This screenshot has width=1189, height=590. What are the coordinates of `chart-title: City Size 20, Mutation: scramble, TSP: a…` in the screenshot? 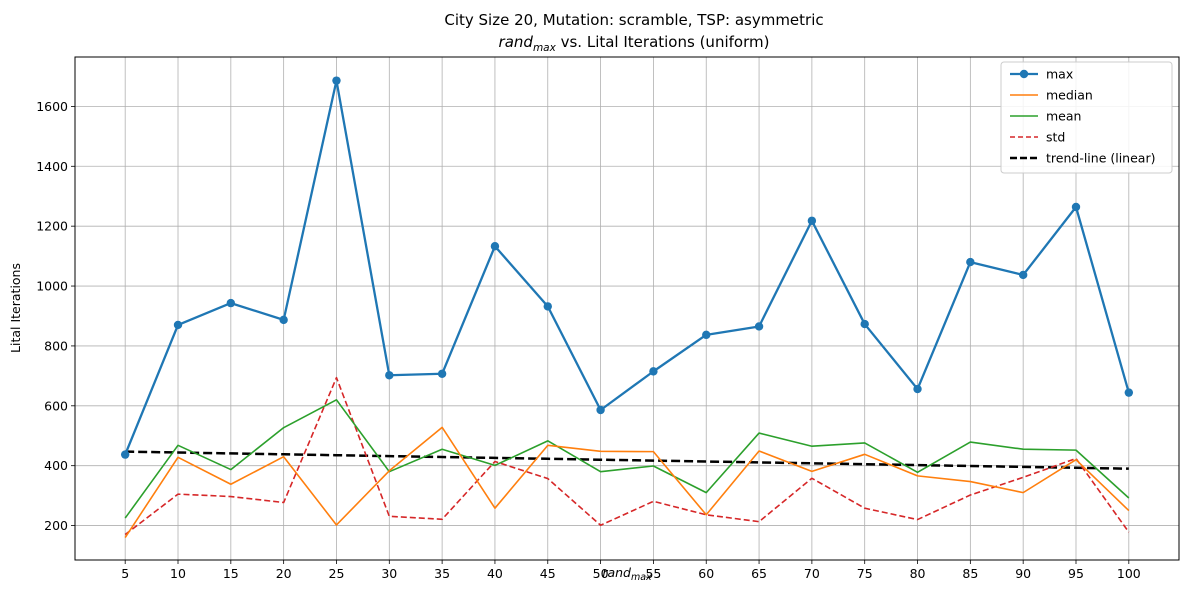 It's located at (633, 20).